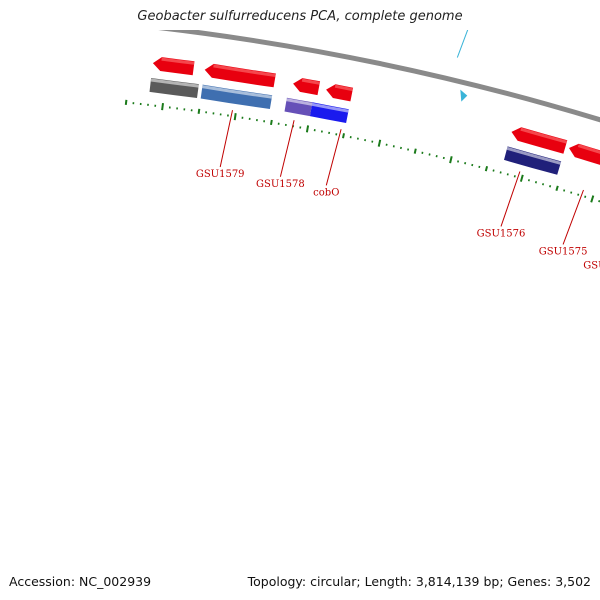 Image resolution: width=600 pixels, height=600 pixels. Describe the element at coordinates (501, 233) in the screenshot. I see `gene-label: GSU1576` at that location.